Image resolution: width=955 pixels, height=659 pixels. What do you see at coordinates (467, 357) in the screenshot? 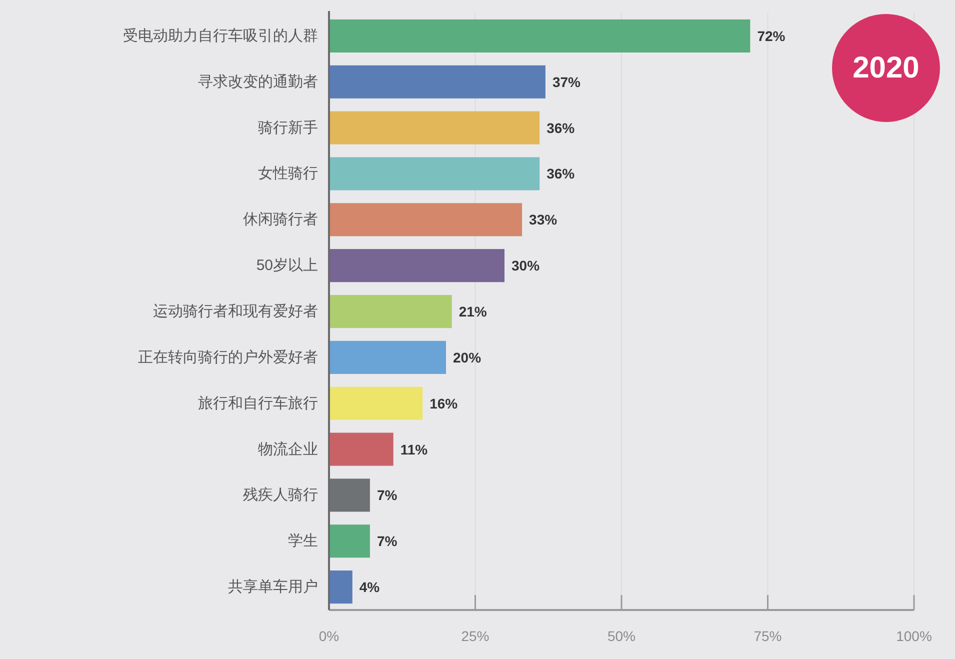
I see `data-label: 20%` at bounding box center [467, 357].